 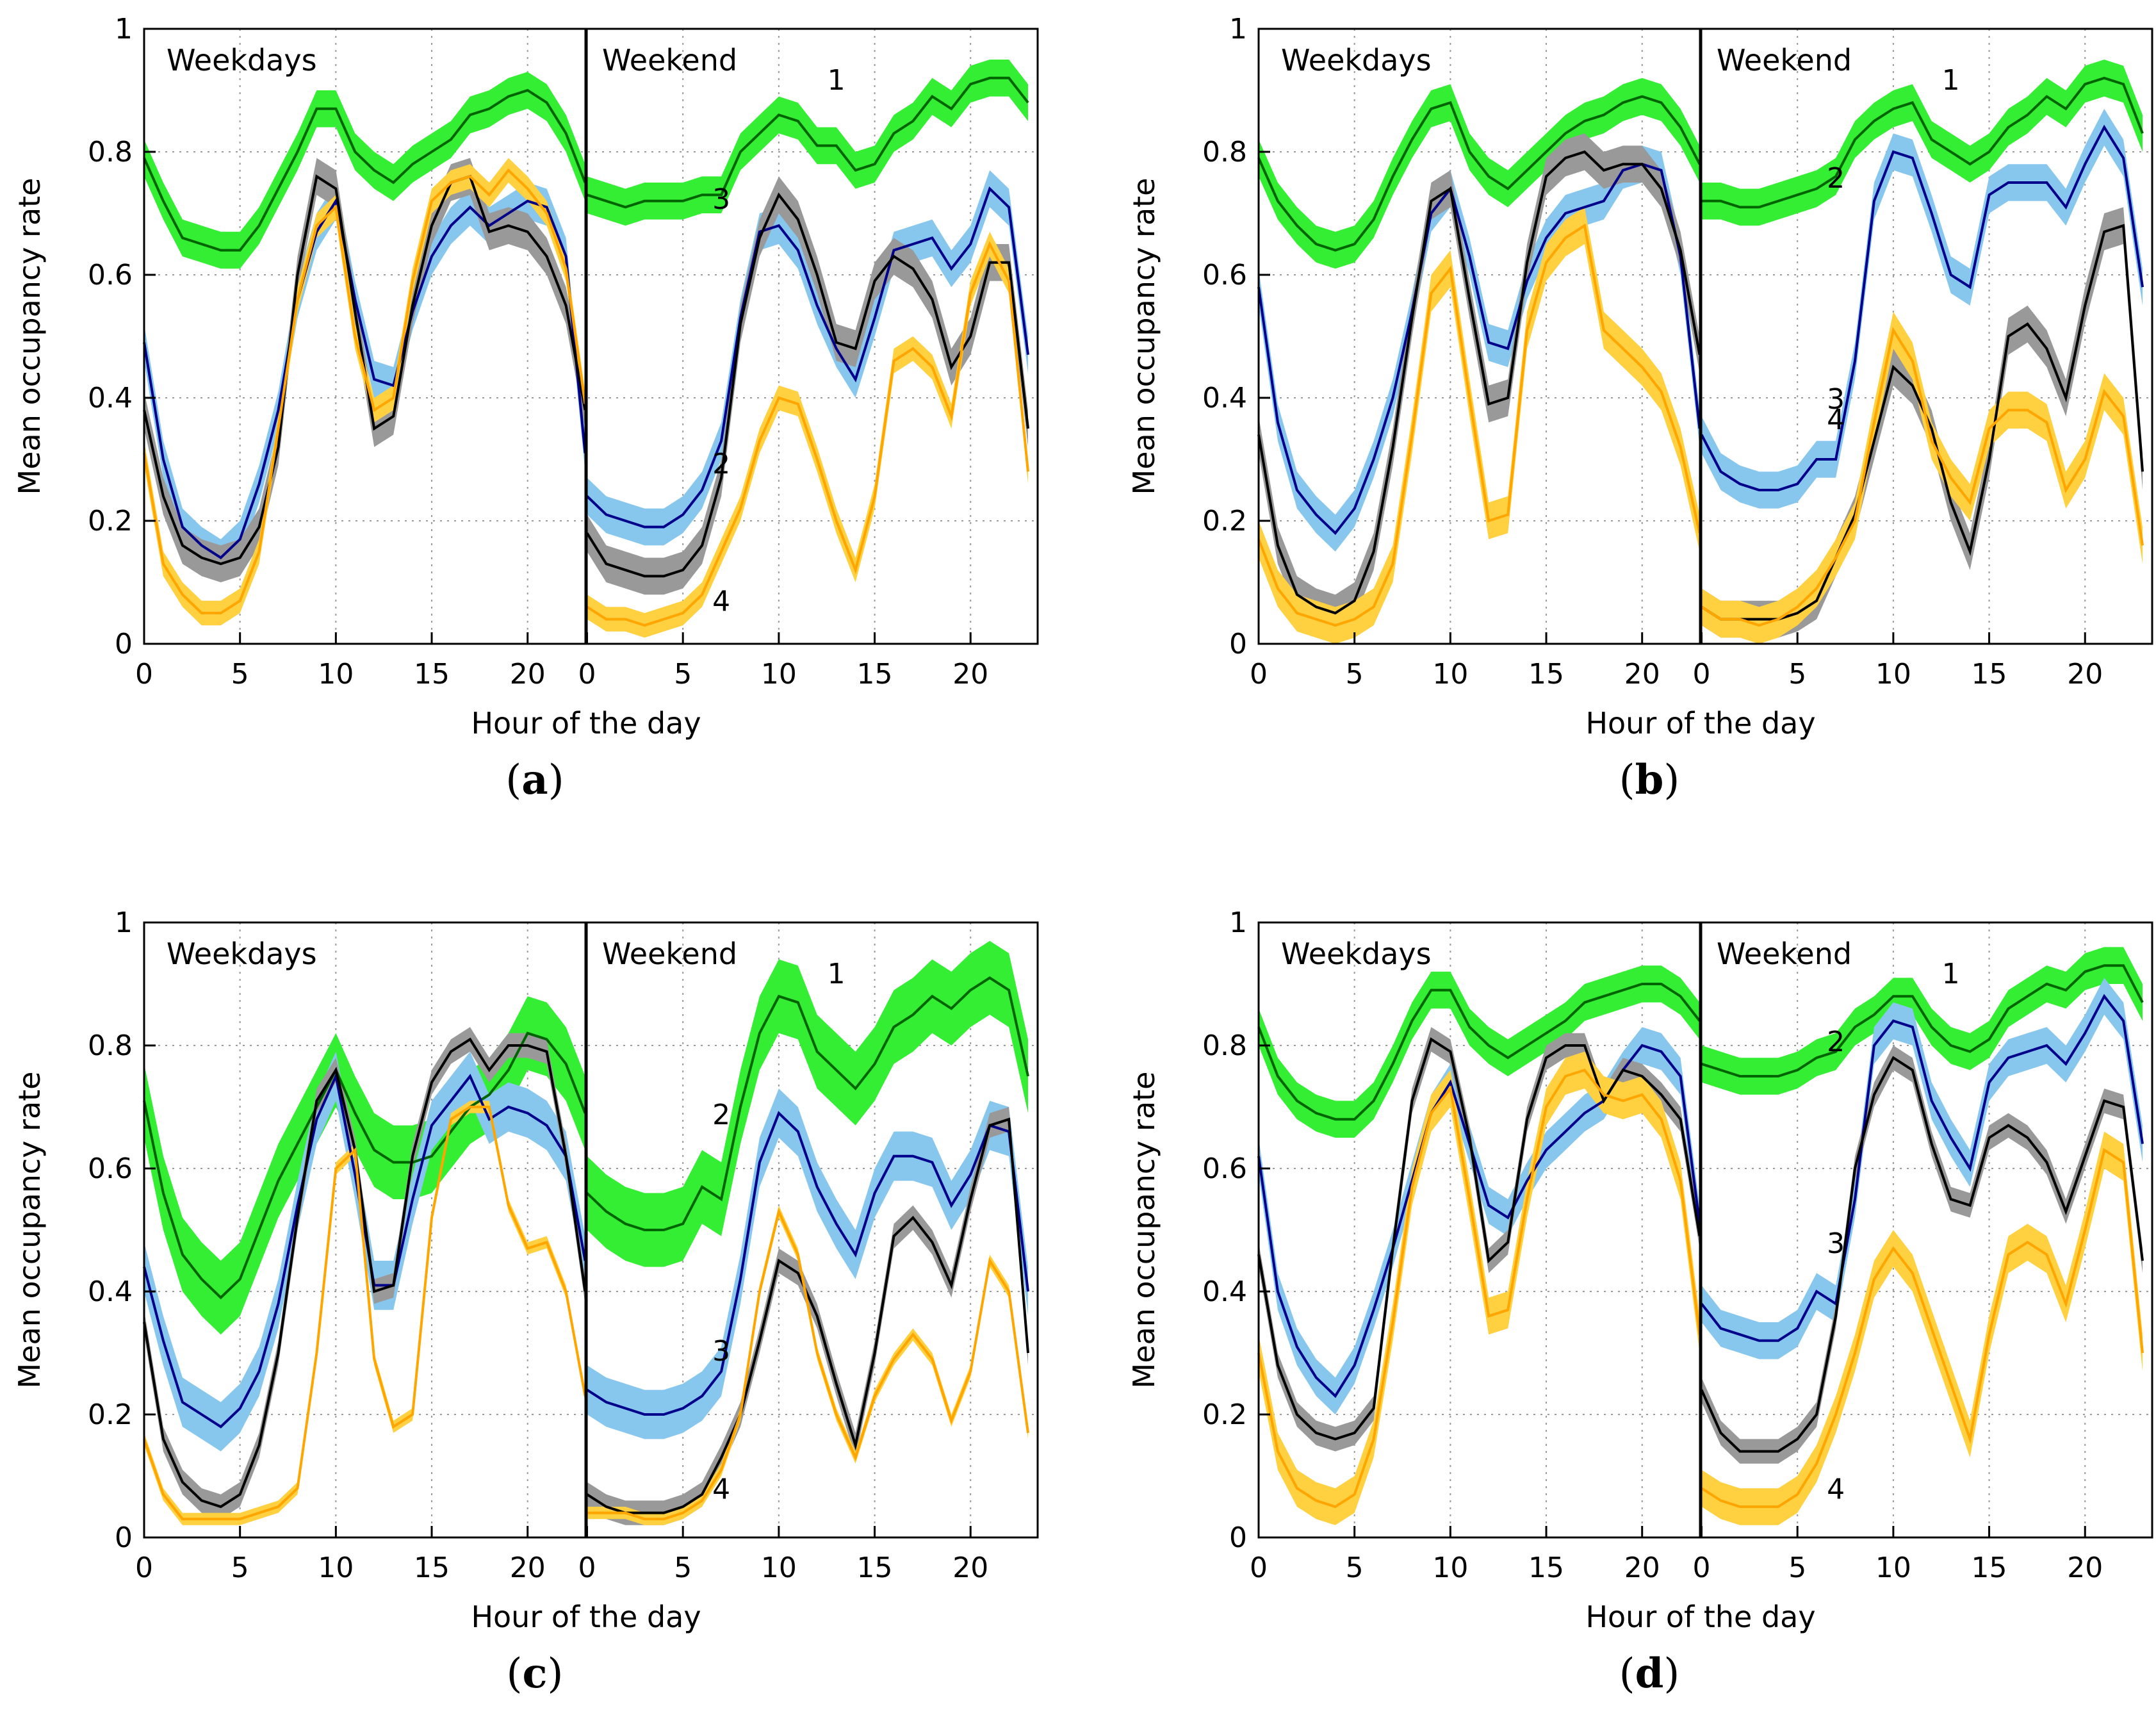 What do you see at coordinates (1479, 1220) in the screenshot?
I see `series-2-weekdays-band` at bounding box center [1479, 1220].